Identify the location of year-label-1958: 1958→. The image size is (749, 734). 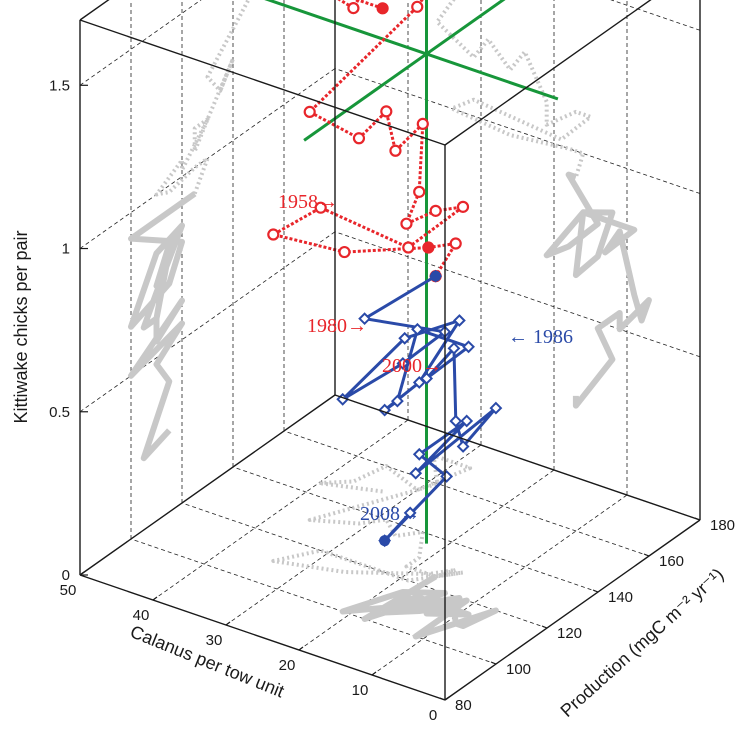
(308, 202).